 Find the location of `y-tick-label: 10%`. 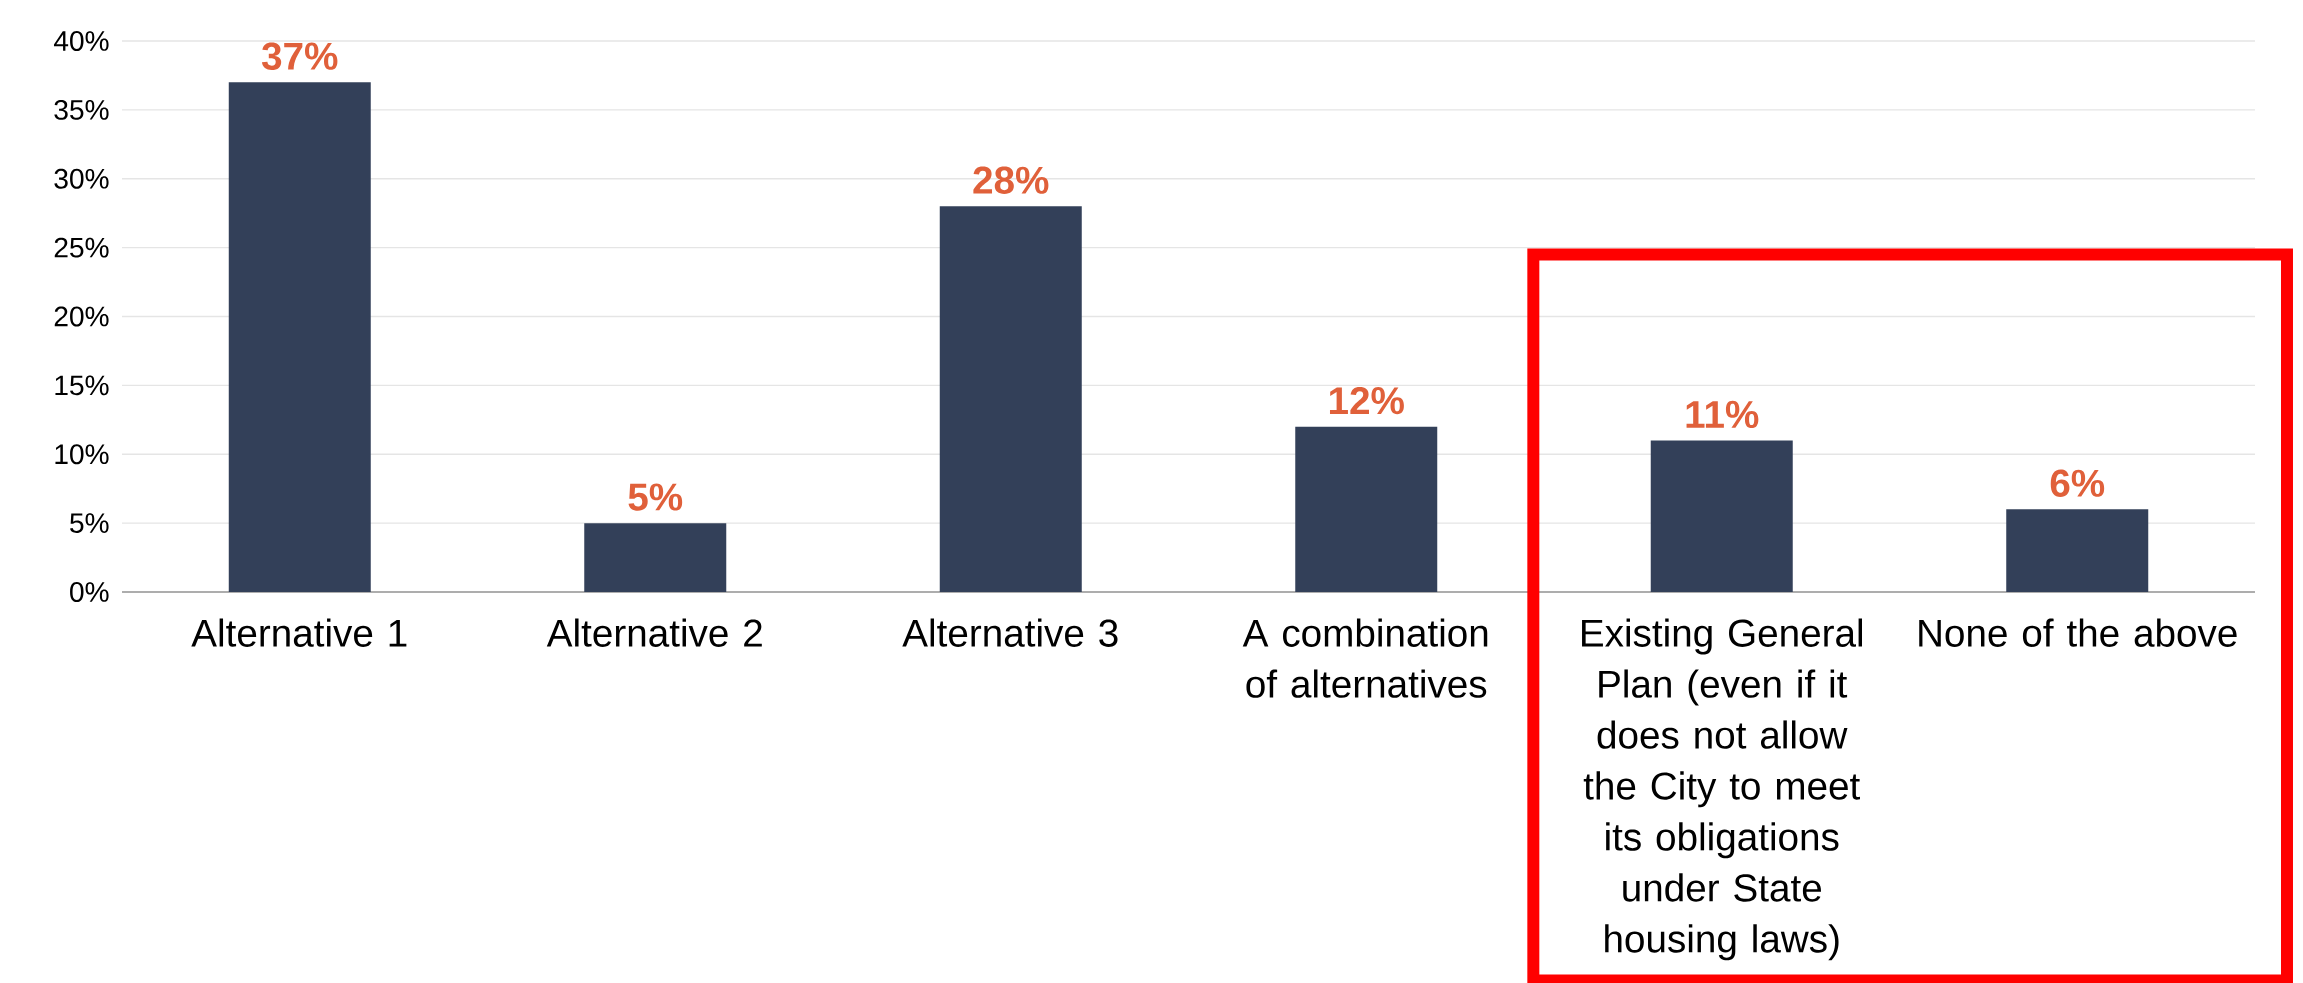

y-tick-label: 10% is located at coordinates (82, 454).